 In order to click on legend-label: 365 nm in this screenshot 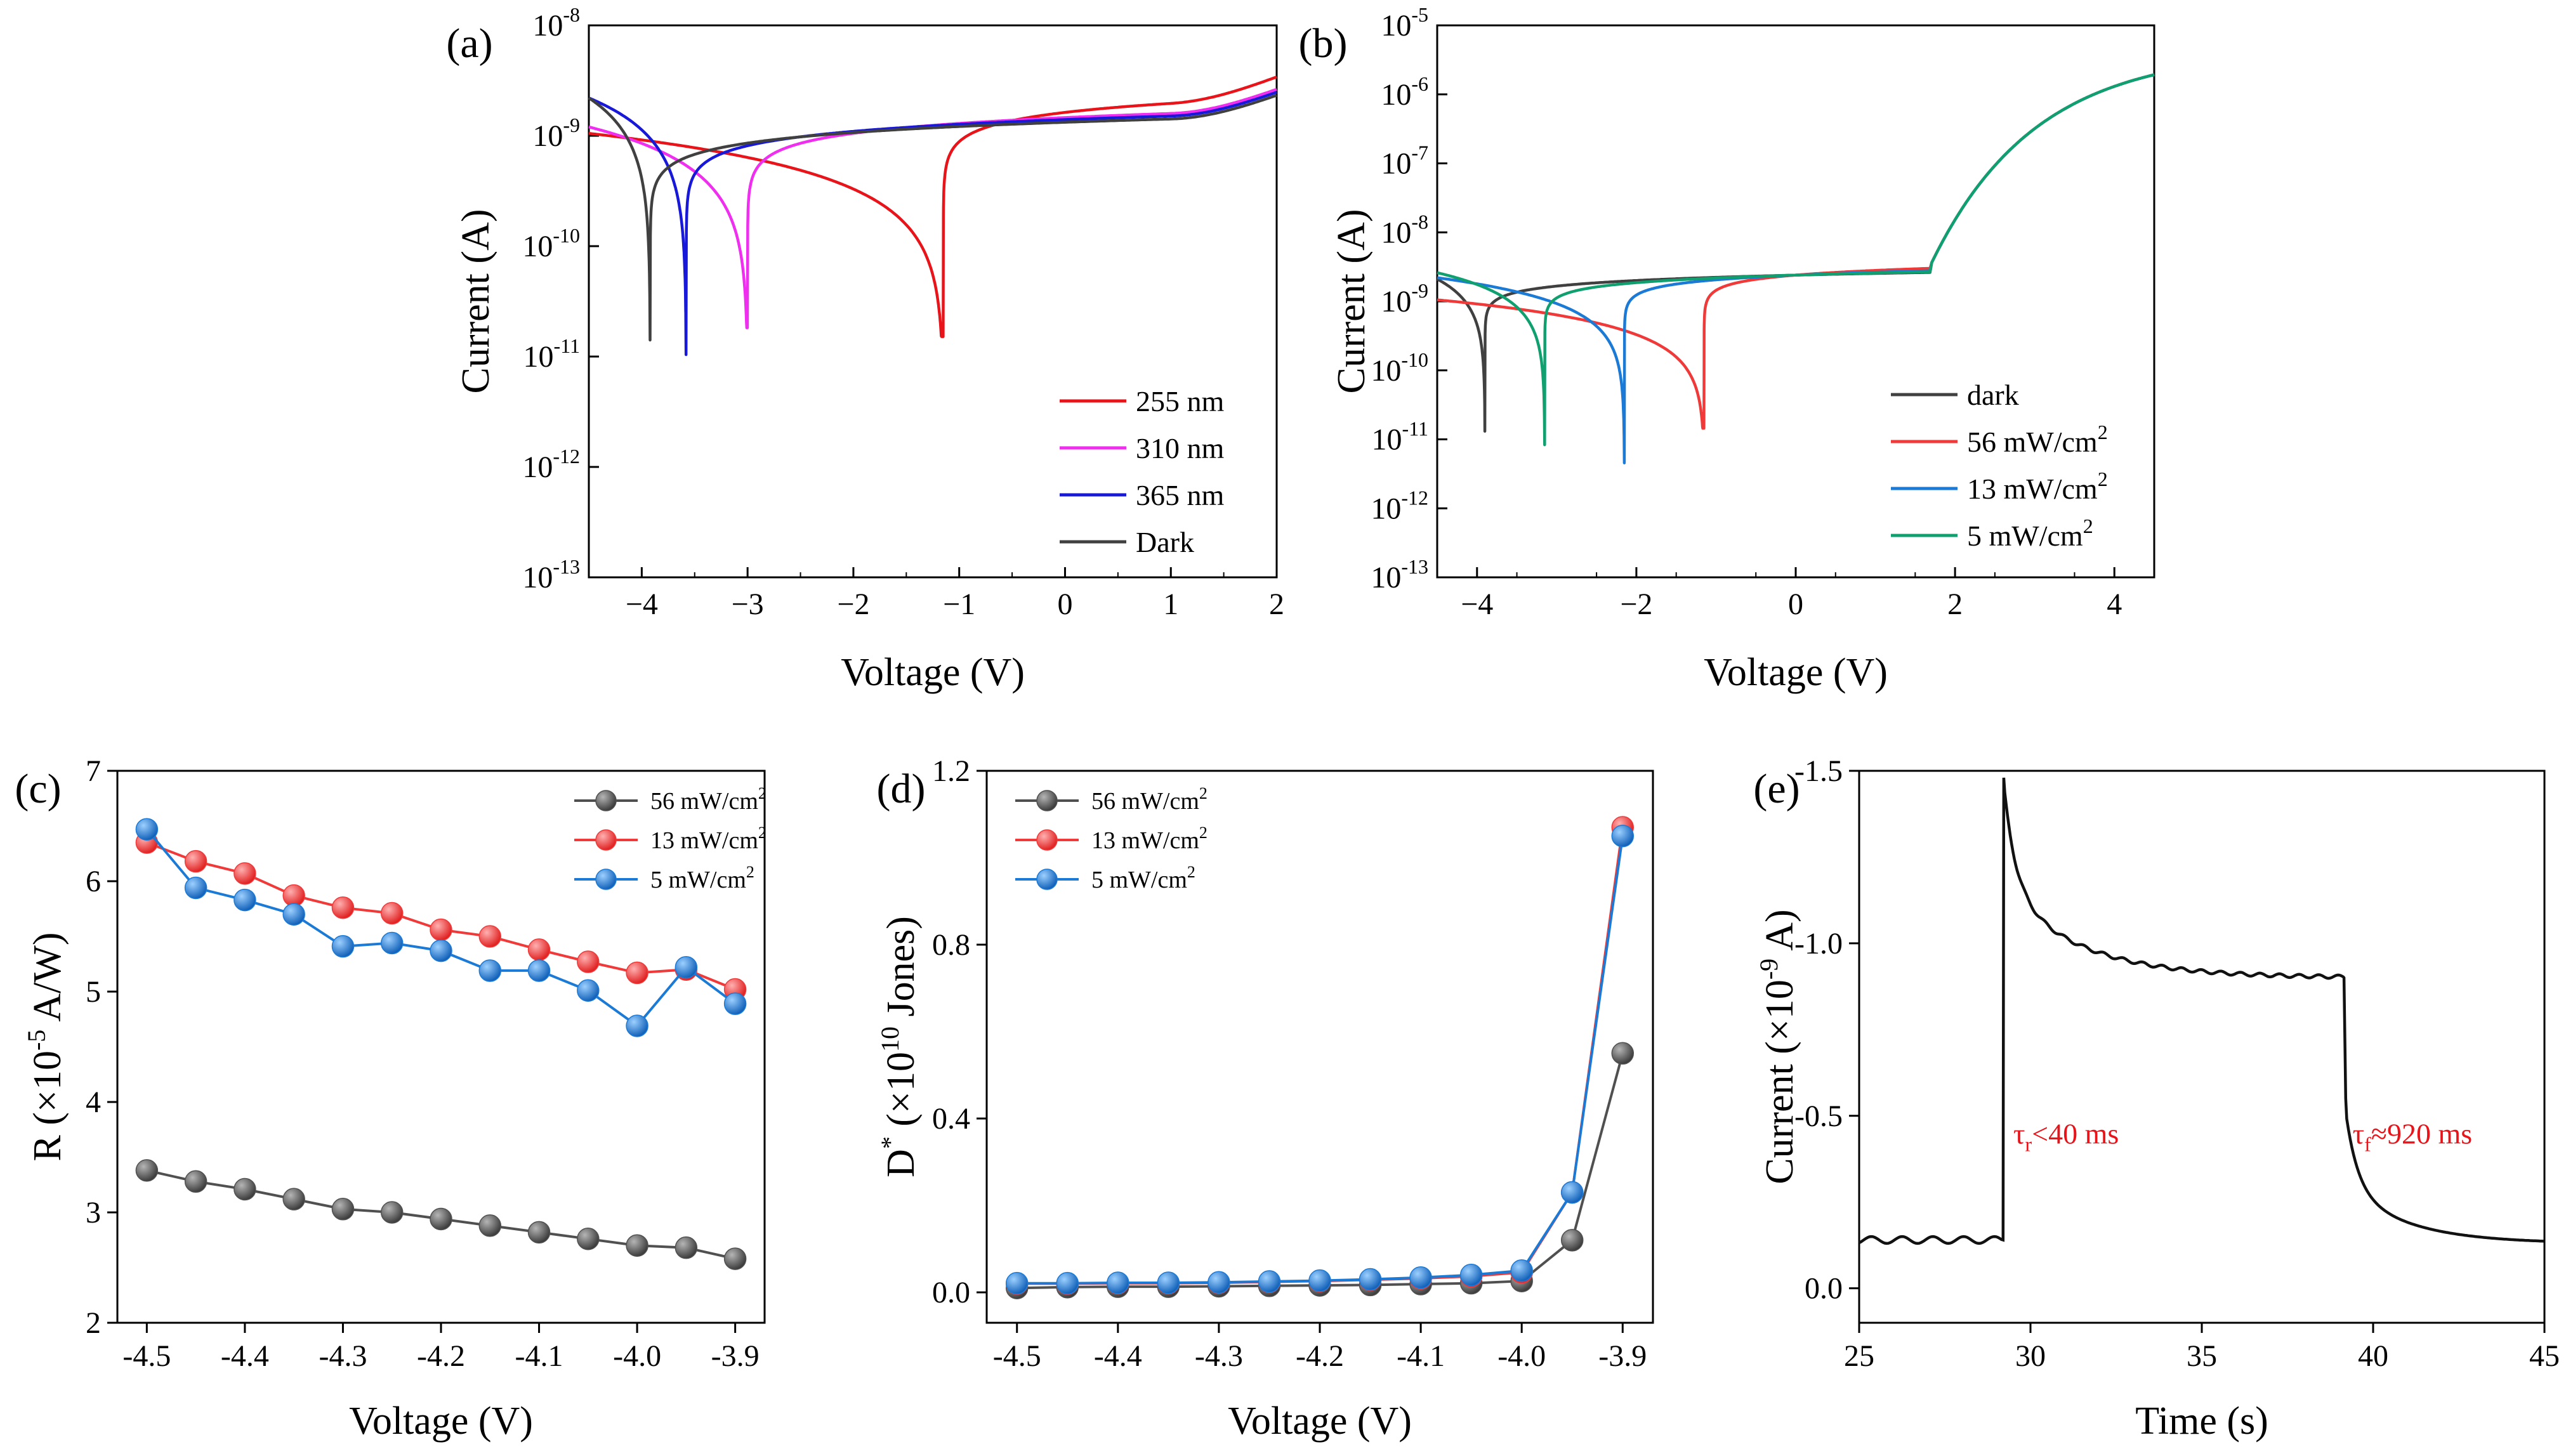, I will do `click(1180, 495)`.